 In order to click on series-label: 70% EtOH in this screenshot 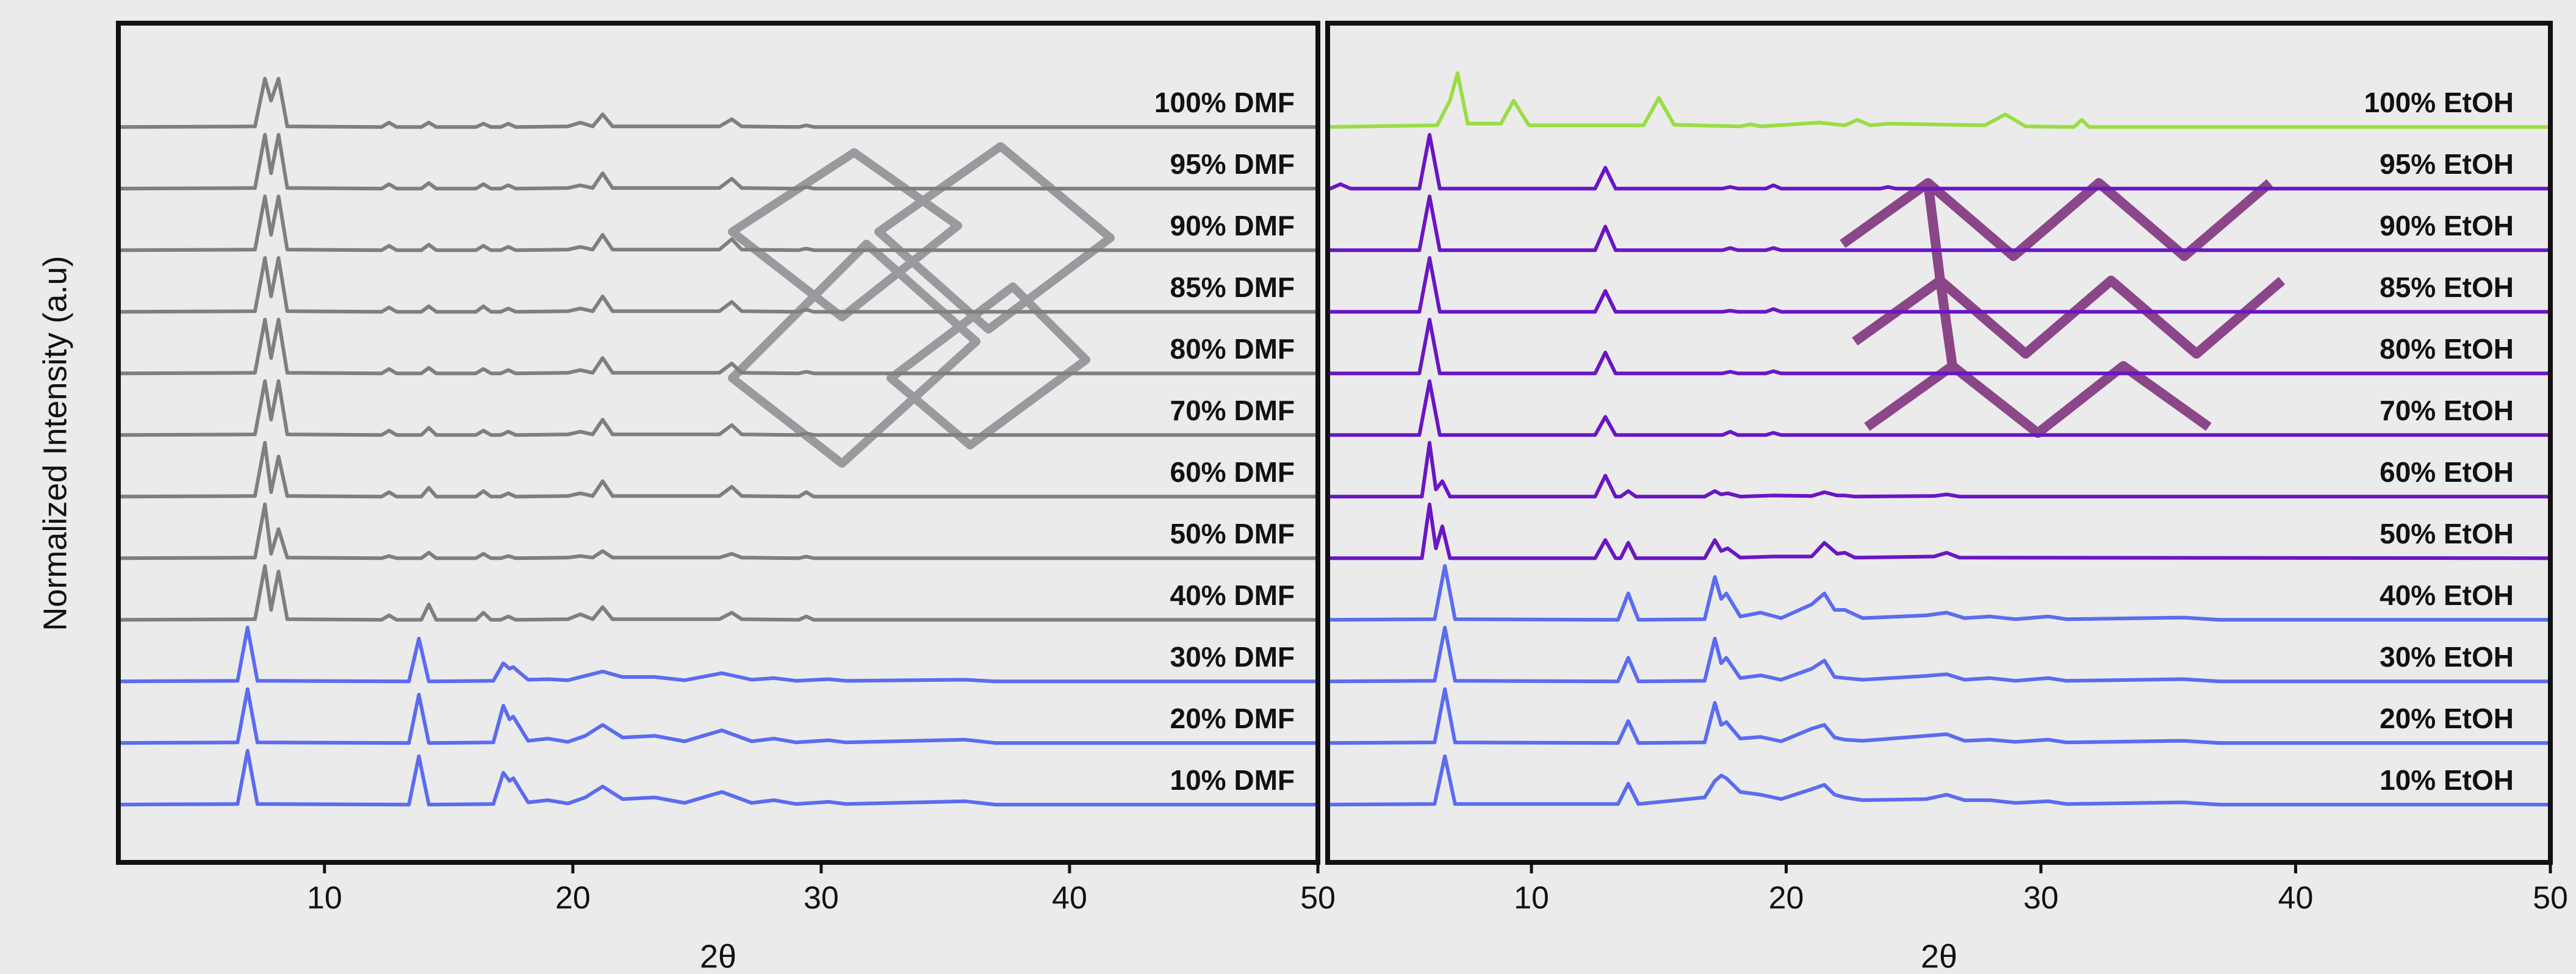, I will do `click(2447, 410)`.